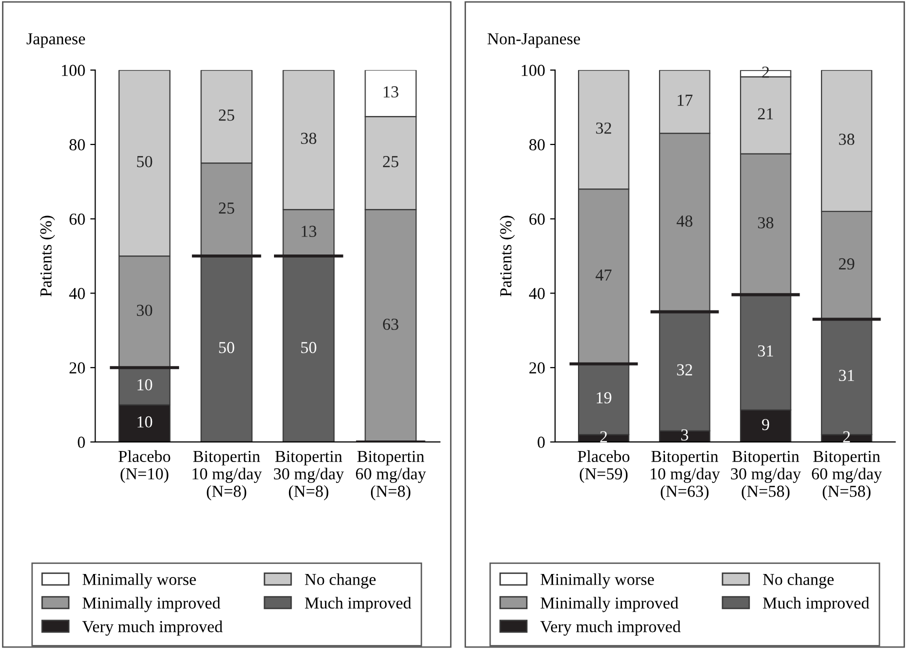  Describe the element at coordinates (684, 435) in the screenshot. I see `data-label: 3` at that location.